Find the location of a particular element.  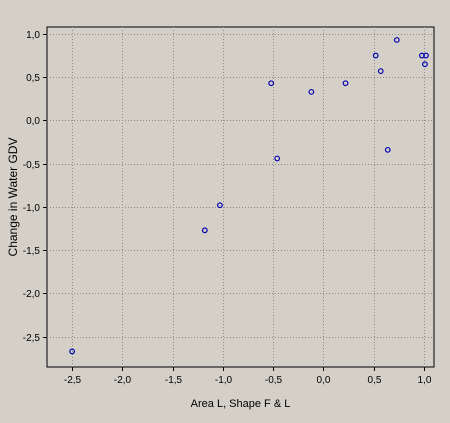

y-tick-label: 1,0 is located at coordinates (33, 35).